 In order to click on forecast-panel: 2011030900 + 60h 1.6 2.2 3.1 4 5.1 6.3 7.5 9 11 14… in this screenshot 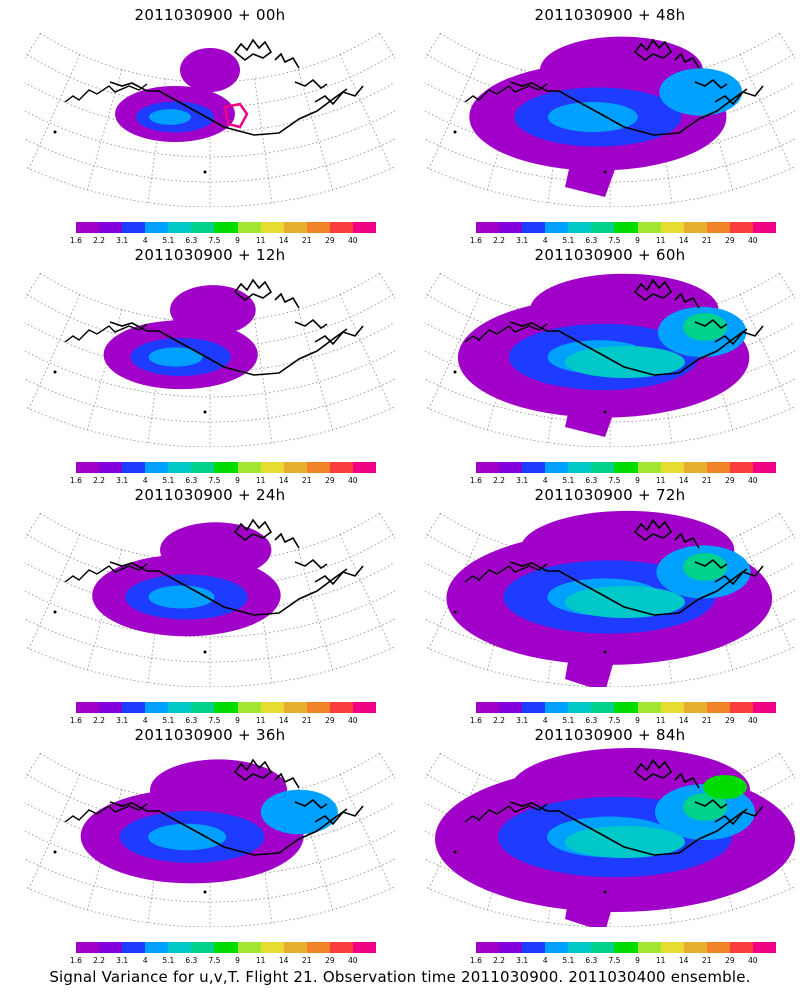, I will do `click(610, 362)`.